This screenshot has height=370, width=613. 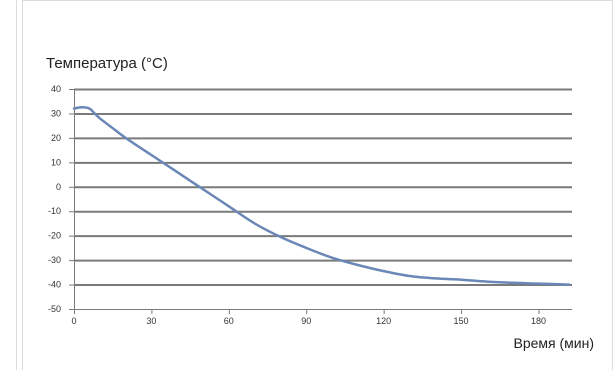 What do you see at coordinates (54, 236) in the screenshot?
I see `y-tick-label: -20` at bounding box center [54, 236].